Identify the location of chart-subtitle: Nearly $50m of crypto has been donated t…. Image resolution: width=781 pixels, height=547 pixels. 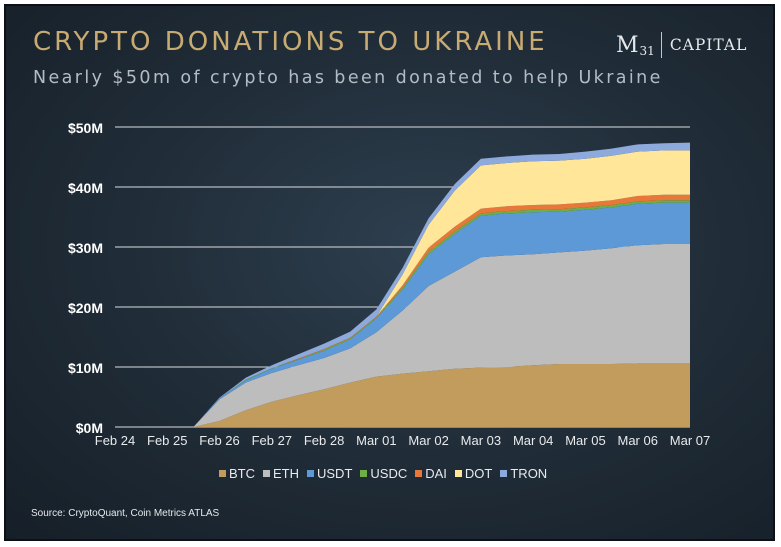
(348, 78).